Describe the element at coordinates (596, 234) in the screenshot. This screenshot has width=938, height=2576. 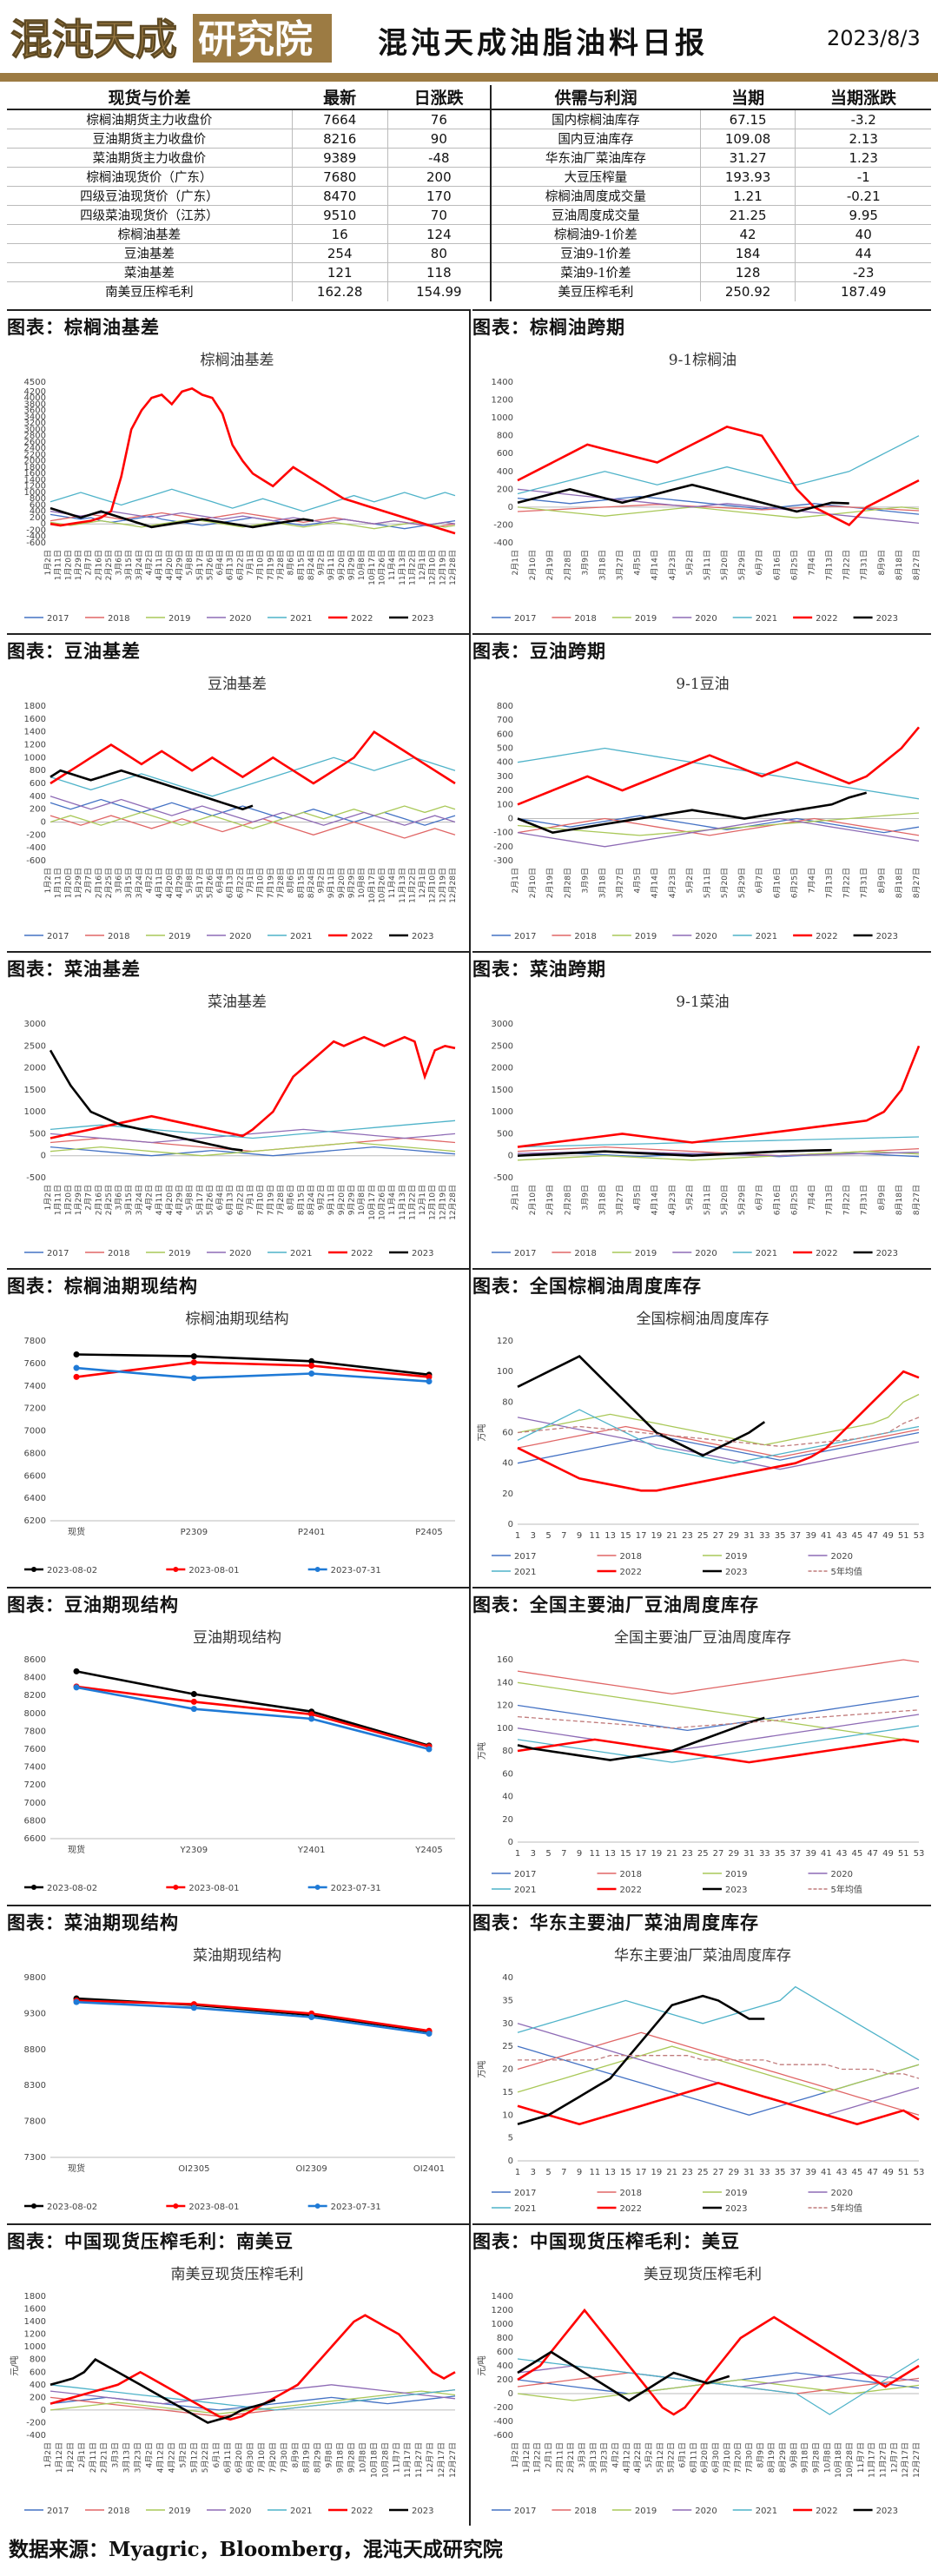
I see `table-cell: 棕榈油9-1价差` at that location.